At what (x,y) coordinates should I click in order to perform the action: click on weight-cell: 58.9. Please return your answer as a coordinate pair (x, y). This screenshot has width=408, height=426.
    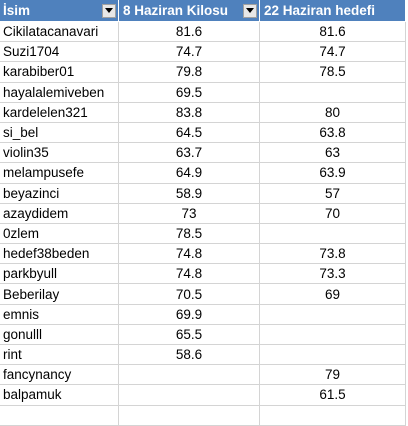
    Looking at the image, I should click on (189, 193).